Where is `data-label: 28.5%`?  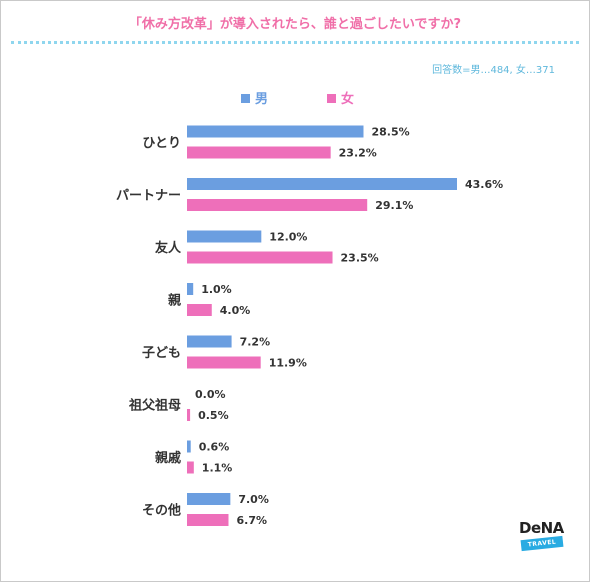
data-label: 28.5% is located at coordinates (390, 132).